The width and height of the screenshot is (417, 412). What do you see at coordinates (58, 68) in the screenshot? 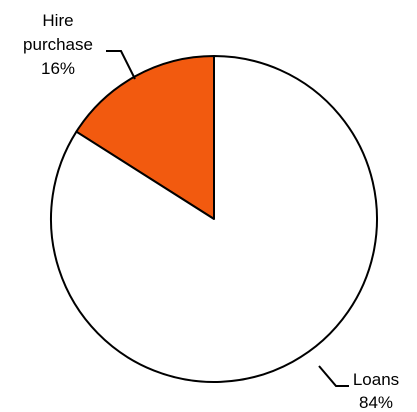
I see `slice-value-hire: 16%` at bounding box center [58, 68].